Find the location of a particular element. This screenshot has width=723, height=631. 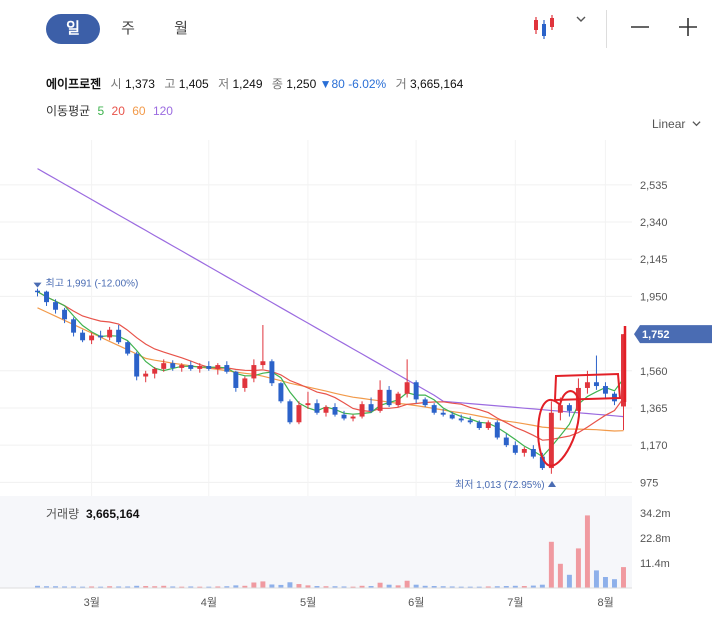

x-tick-label: 4월 is located at coordinates (209, 602).